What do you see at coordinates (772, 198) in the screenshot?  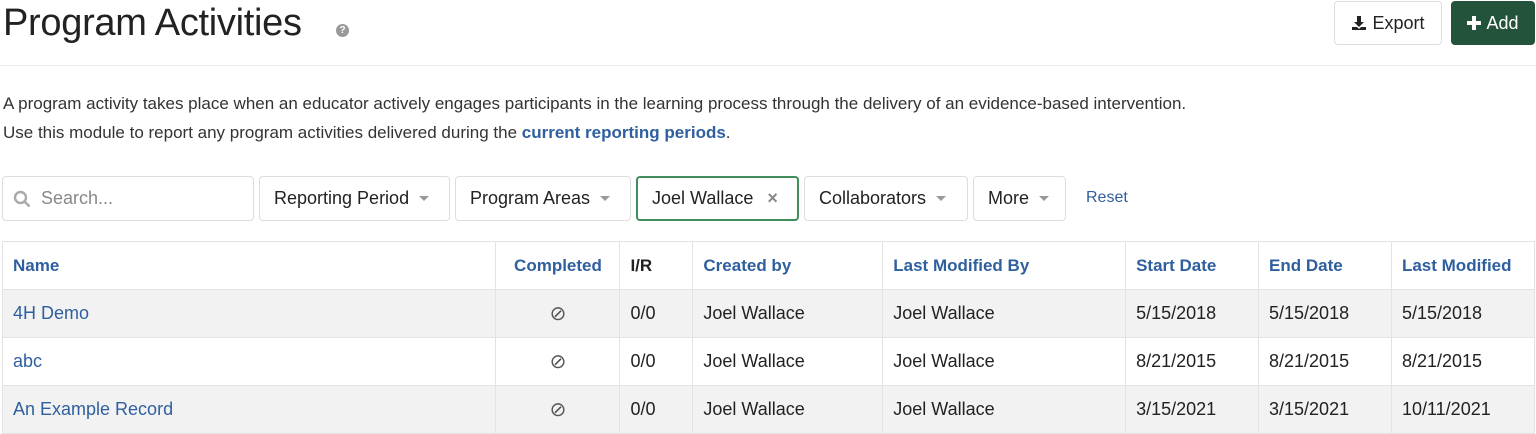 I see `remove-filter-icon: ×` at bounding box center [772, 198].